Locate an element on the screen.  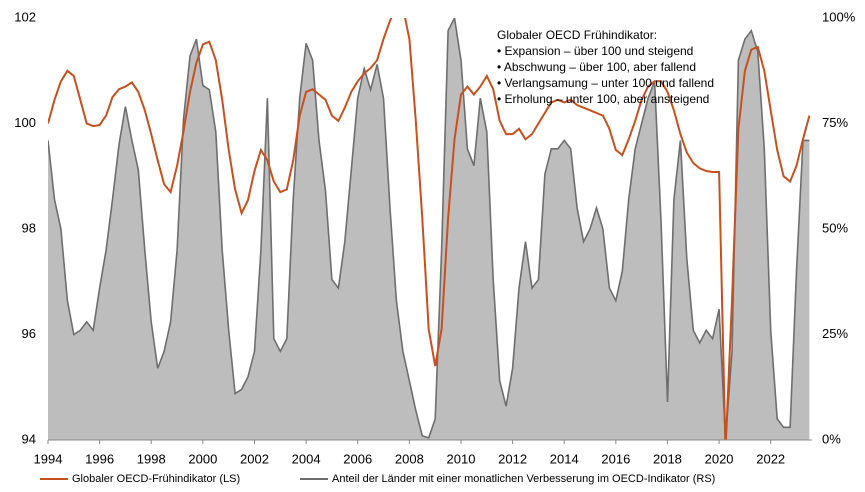
x-tick-label: 2006 is located at coordinates (357, 458).